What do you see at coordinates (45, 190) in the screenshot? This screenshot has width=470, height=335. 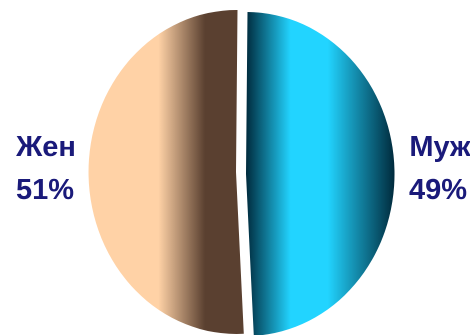 I see `slice-value-female: 51%` at bounding box center [45, 190].